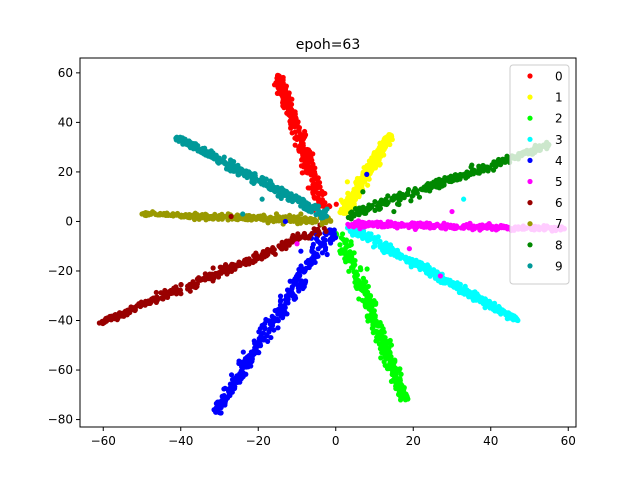  What do you see at coordinates (559, 182) in the screenshot?
I see `legend-label: 5` at bounding box center [559, 182].